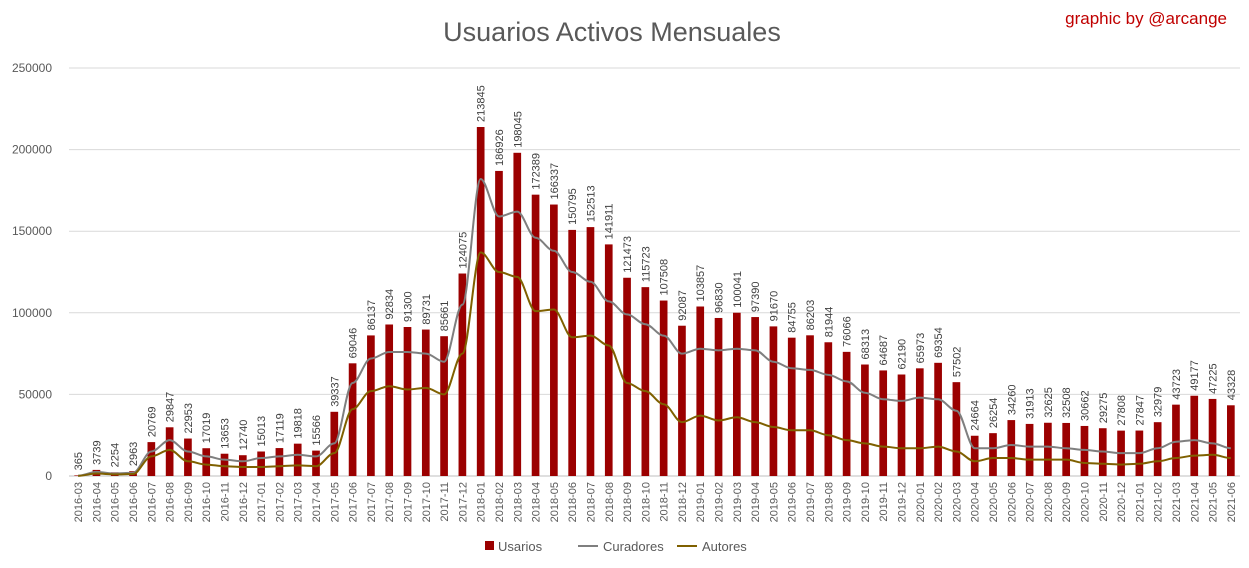 The width and height of the screenshot is (1249, 568). Describe the element at coordinates (774, 502) in the screenshot. I see `x-tick-label: 2019-05` at that location.